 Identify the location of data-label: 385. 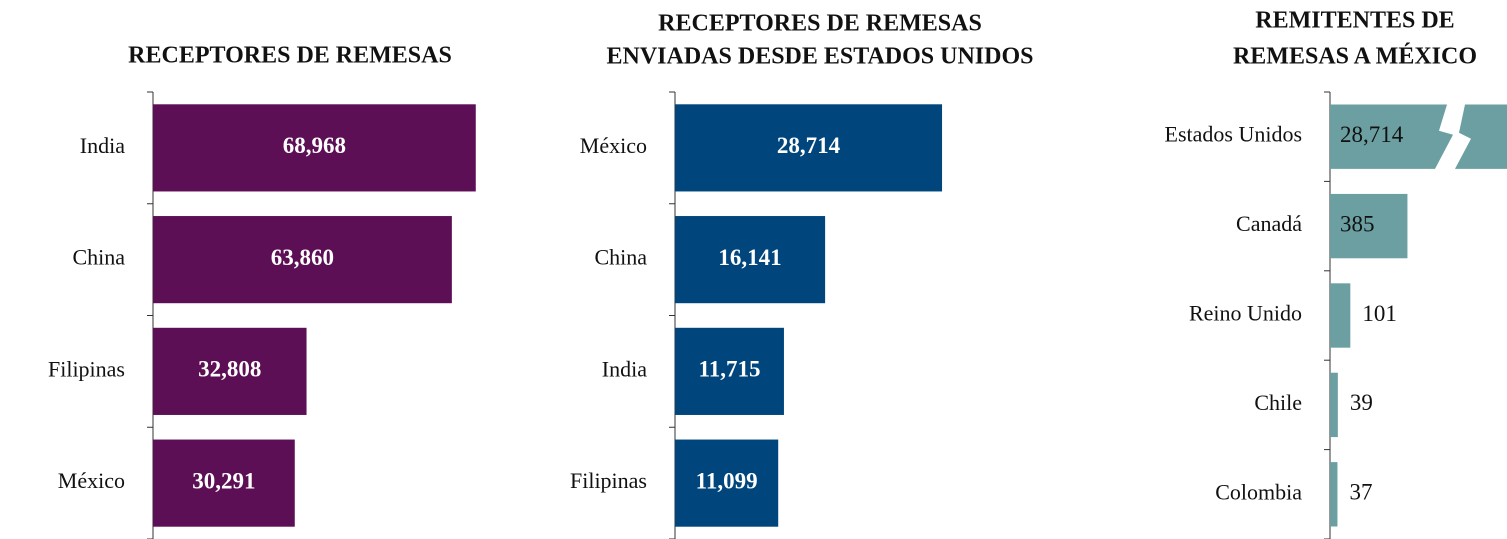
(1357, 223).